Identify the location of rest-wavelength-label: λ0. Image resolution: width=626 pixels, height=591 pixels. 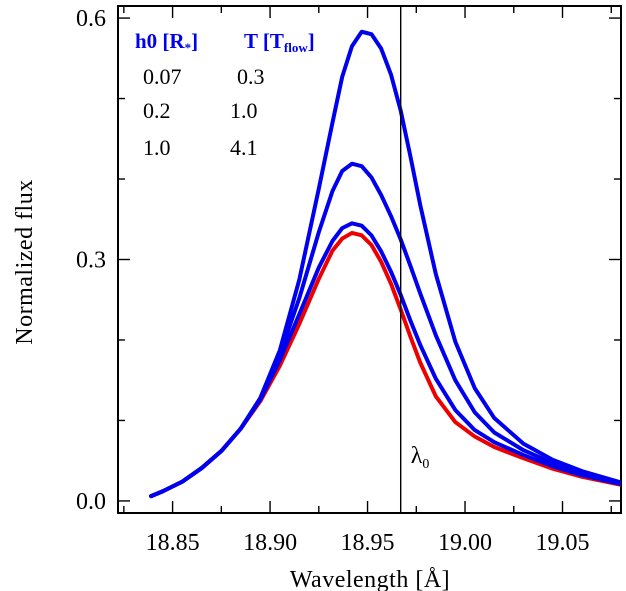
(420, 457).